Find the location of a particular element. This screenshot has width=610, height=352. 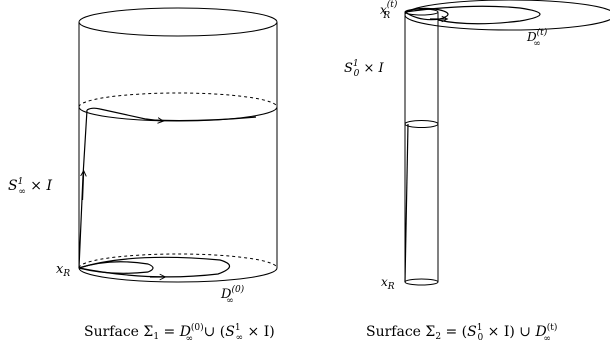

right-tube-mid-ellipse is located at coordinates (421, 124).